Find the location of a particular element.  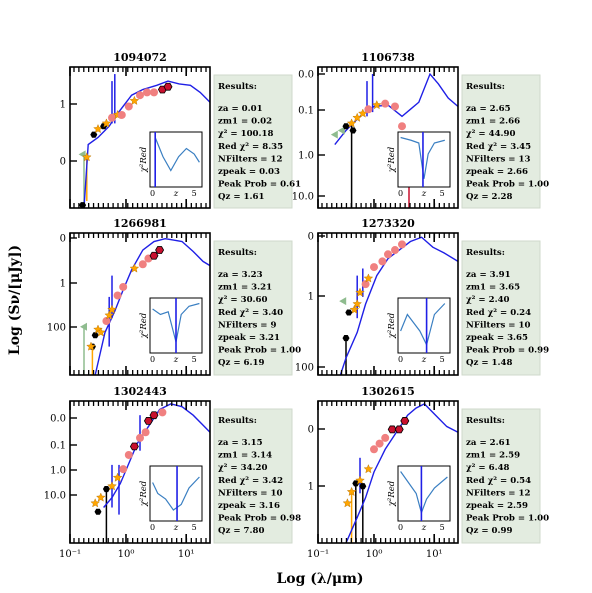

panel-title: 1106738 is located at coordinates (388, 57).